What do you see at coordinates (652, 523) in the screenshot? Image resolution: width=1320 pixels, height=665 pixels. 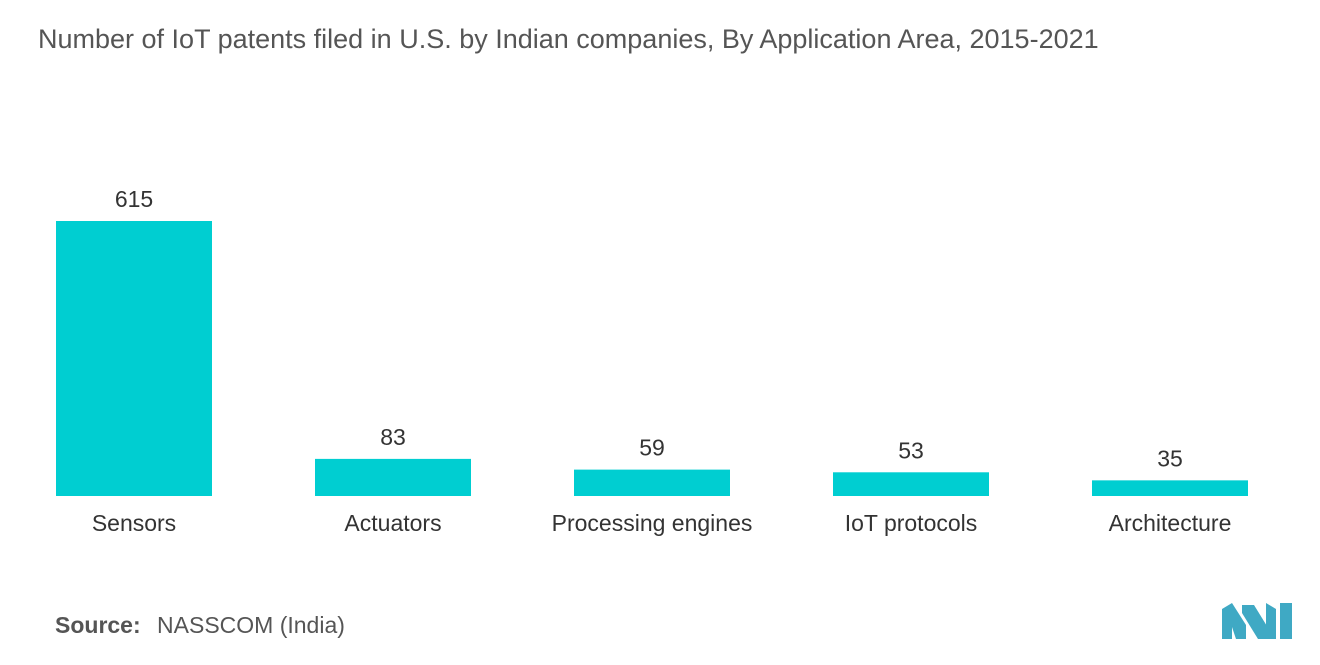 I see `category-label: Processing engines` at bounding box center [652, 523].